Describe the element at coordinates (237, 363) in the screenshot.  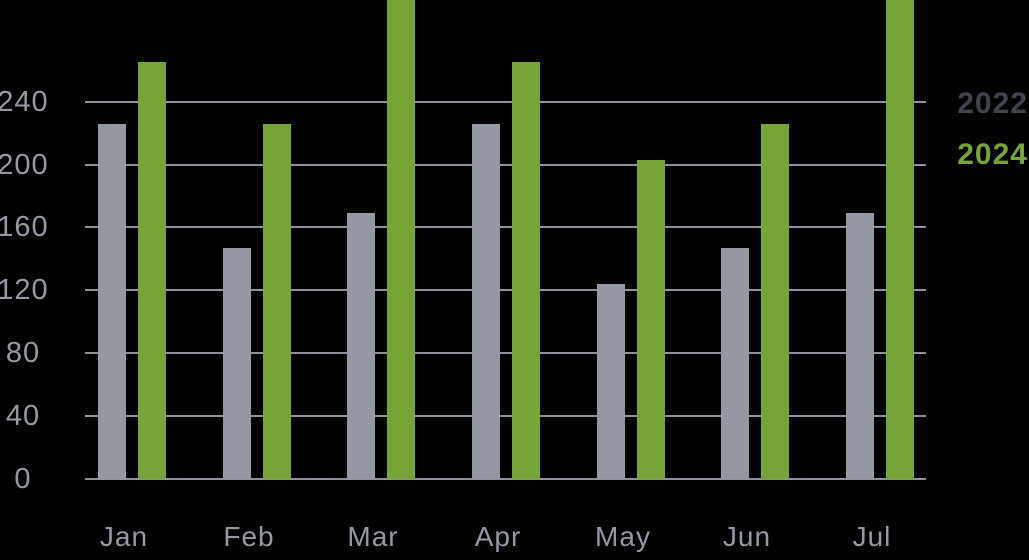
I see `bar-2022-feb` at that location.